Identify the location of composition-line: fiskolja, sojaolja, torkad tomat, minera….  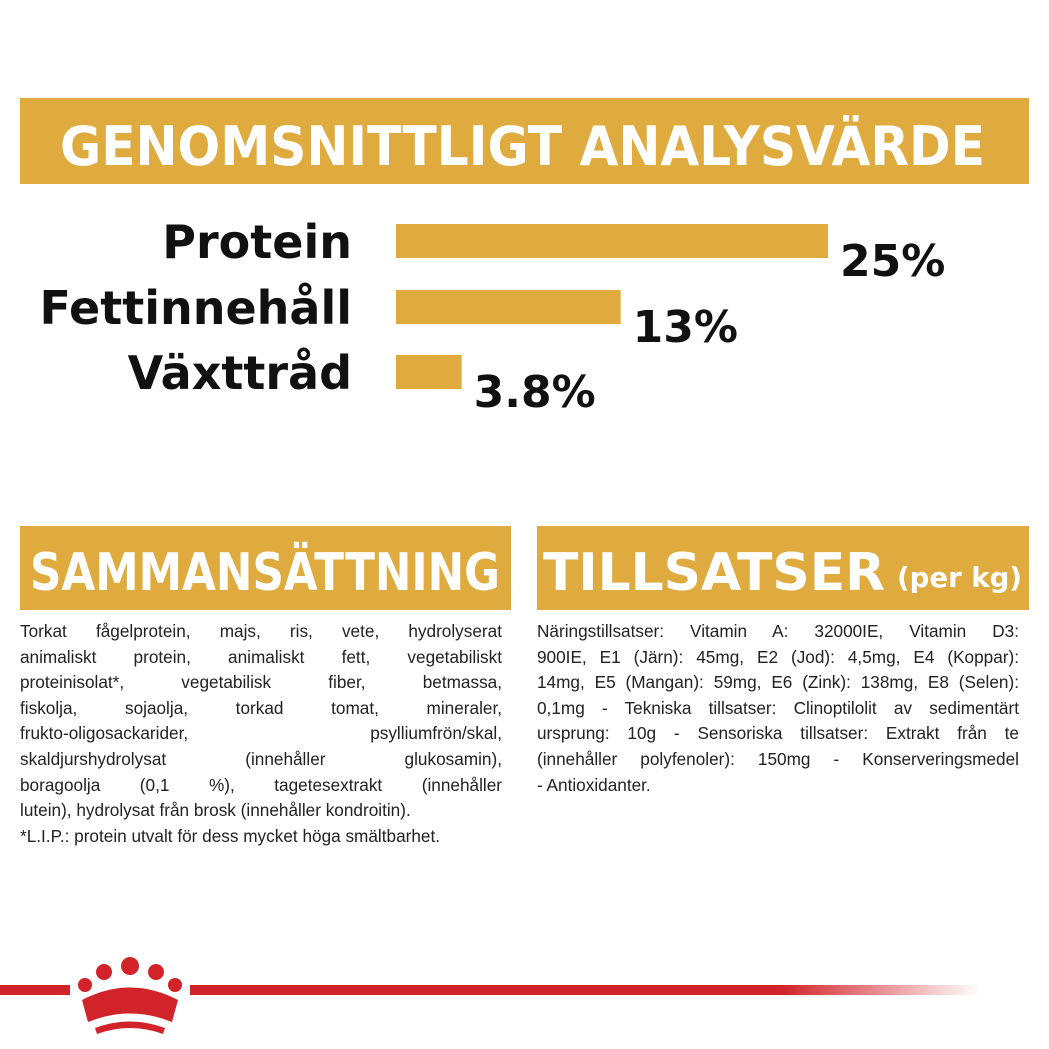
(261, 707).